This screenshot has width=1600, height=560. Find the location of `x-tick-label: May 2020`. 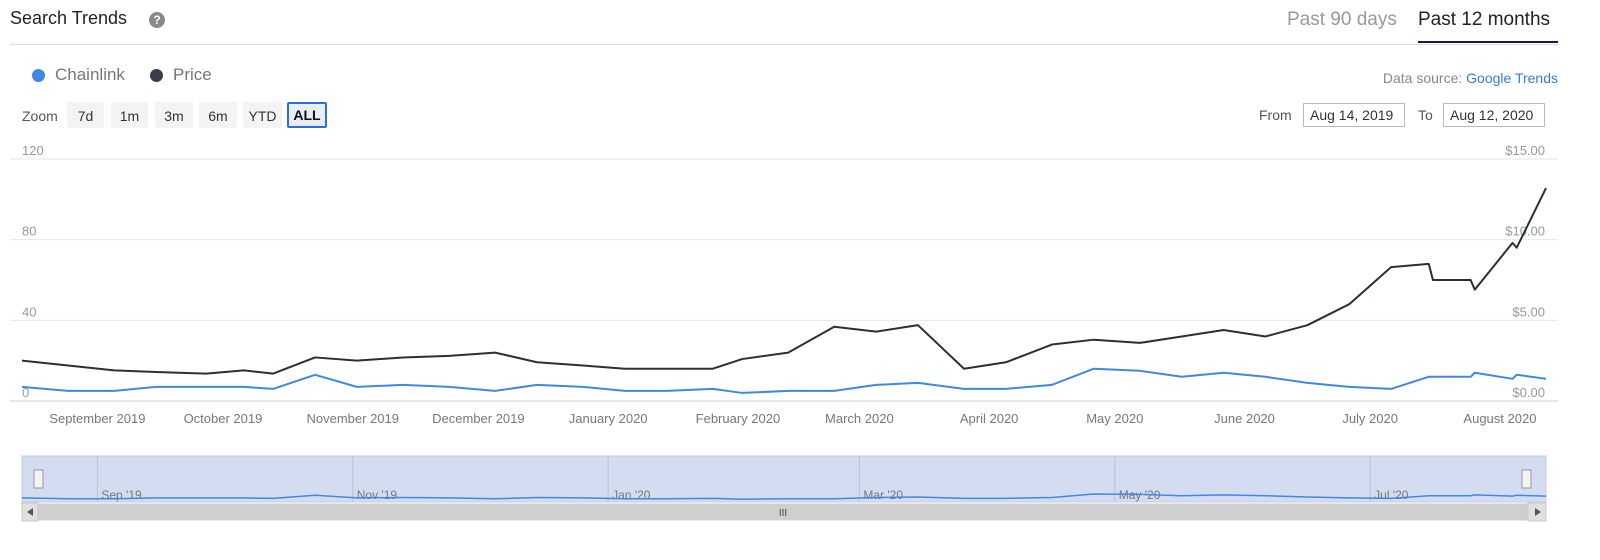

x-tick-label: May 2020 is located at coordinates (1114, 418).